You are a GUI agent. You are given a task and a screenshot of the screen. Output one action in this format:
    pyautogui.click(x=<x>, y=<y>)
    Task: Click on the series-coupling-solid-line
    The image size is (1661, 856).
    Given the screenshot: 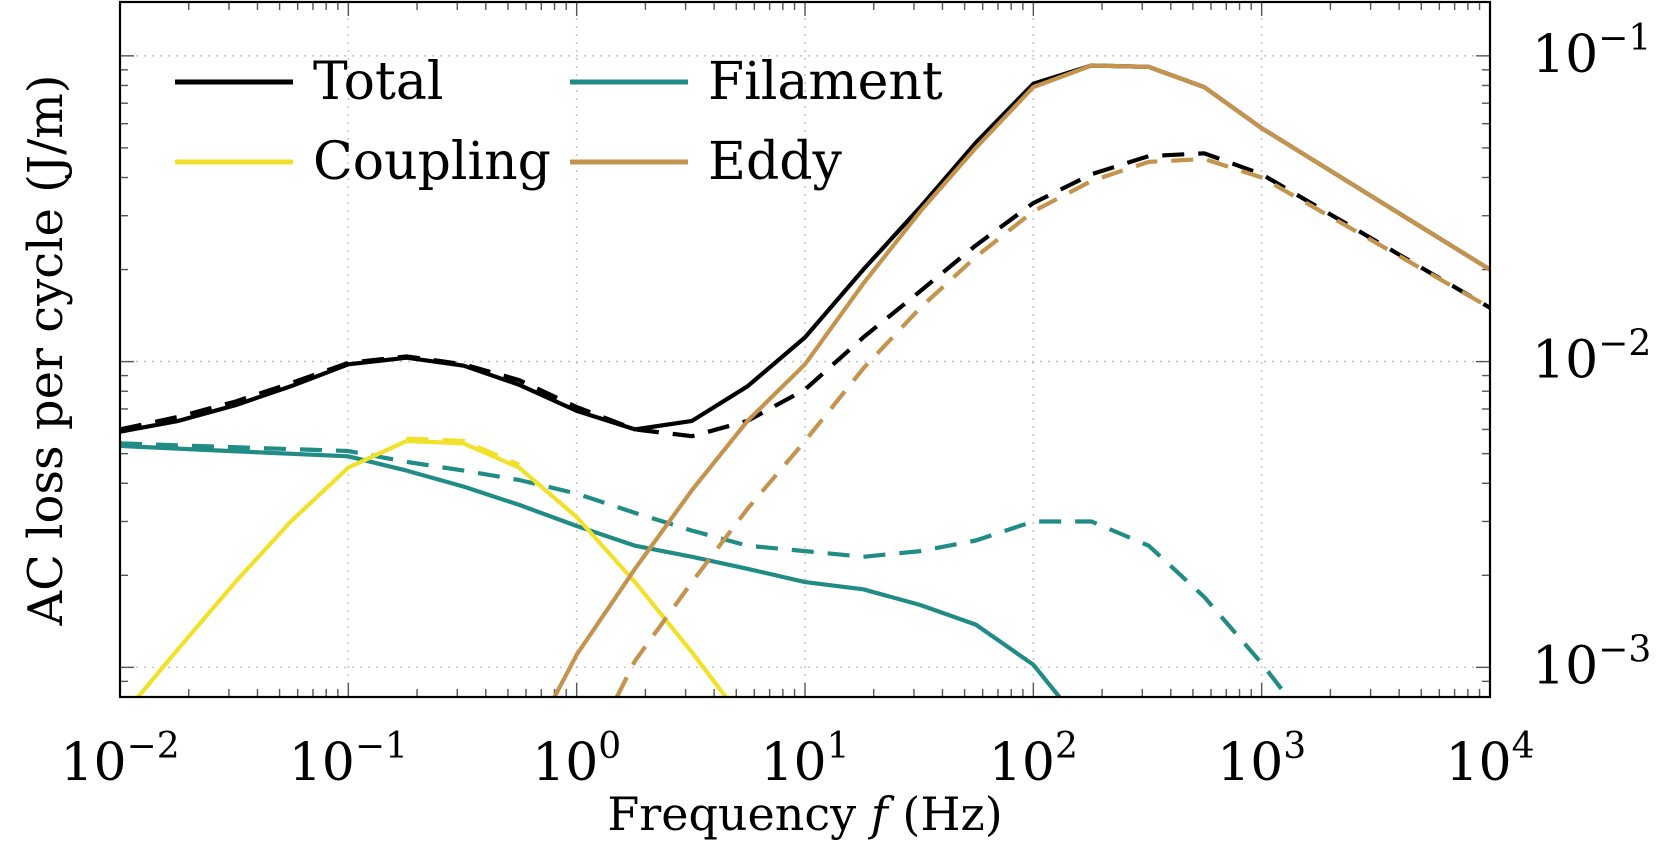 What is the action you would take?
    pyautogui.click(x=432, y=567)
    